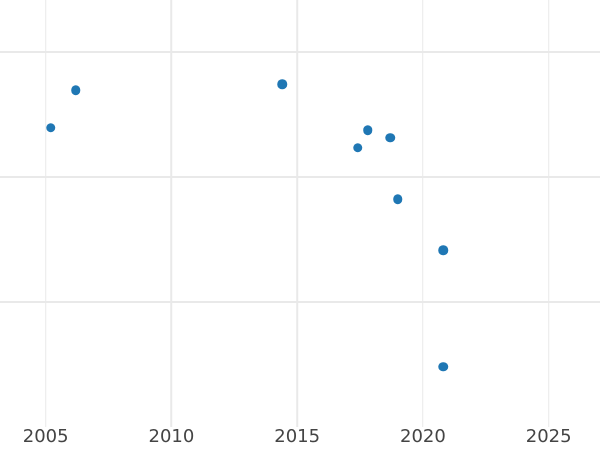 This screenshot has height=450, width=600. What do you see at coordinates (297, 436) in the screenshot?
I see `x-tick-label: 2015` at bounding box center [297, 436].